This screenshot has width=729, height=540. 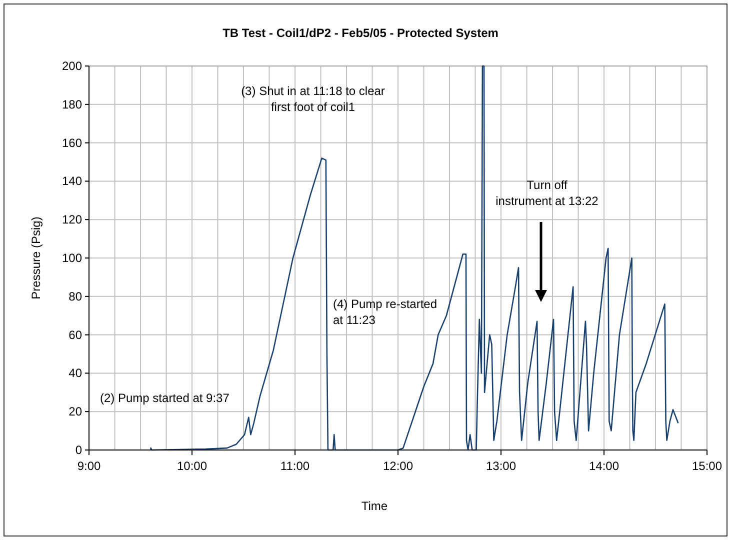 What do you see at coordinates (75, 335) in the screenshot?
I see `y-tick-label: 60` at bounding box center [75, 335].